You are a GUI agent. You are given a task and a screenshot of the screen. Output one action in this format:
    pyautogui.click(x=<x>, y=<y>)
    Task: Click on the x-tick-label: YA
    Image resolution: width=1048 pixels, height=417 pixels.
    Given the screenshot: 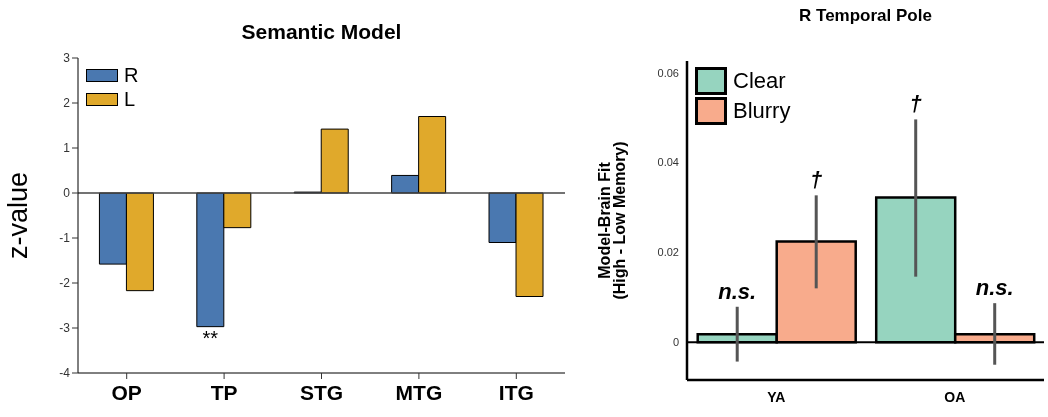 What is the action you would take?
    pyautogui.click(x=776, y=396)
    